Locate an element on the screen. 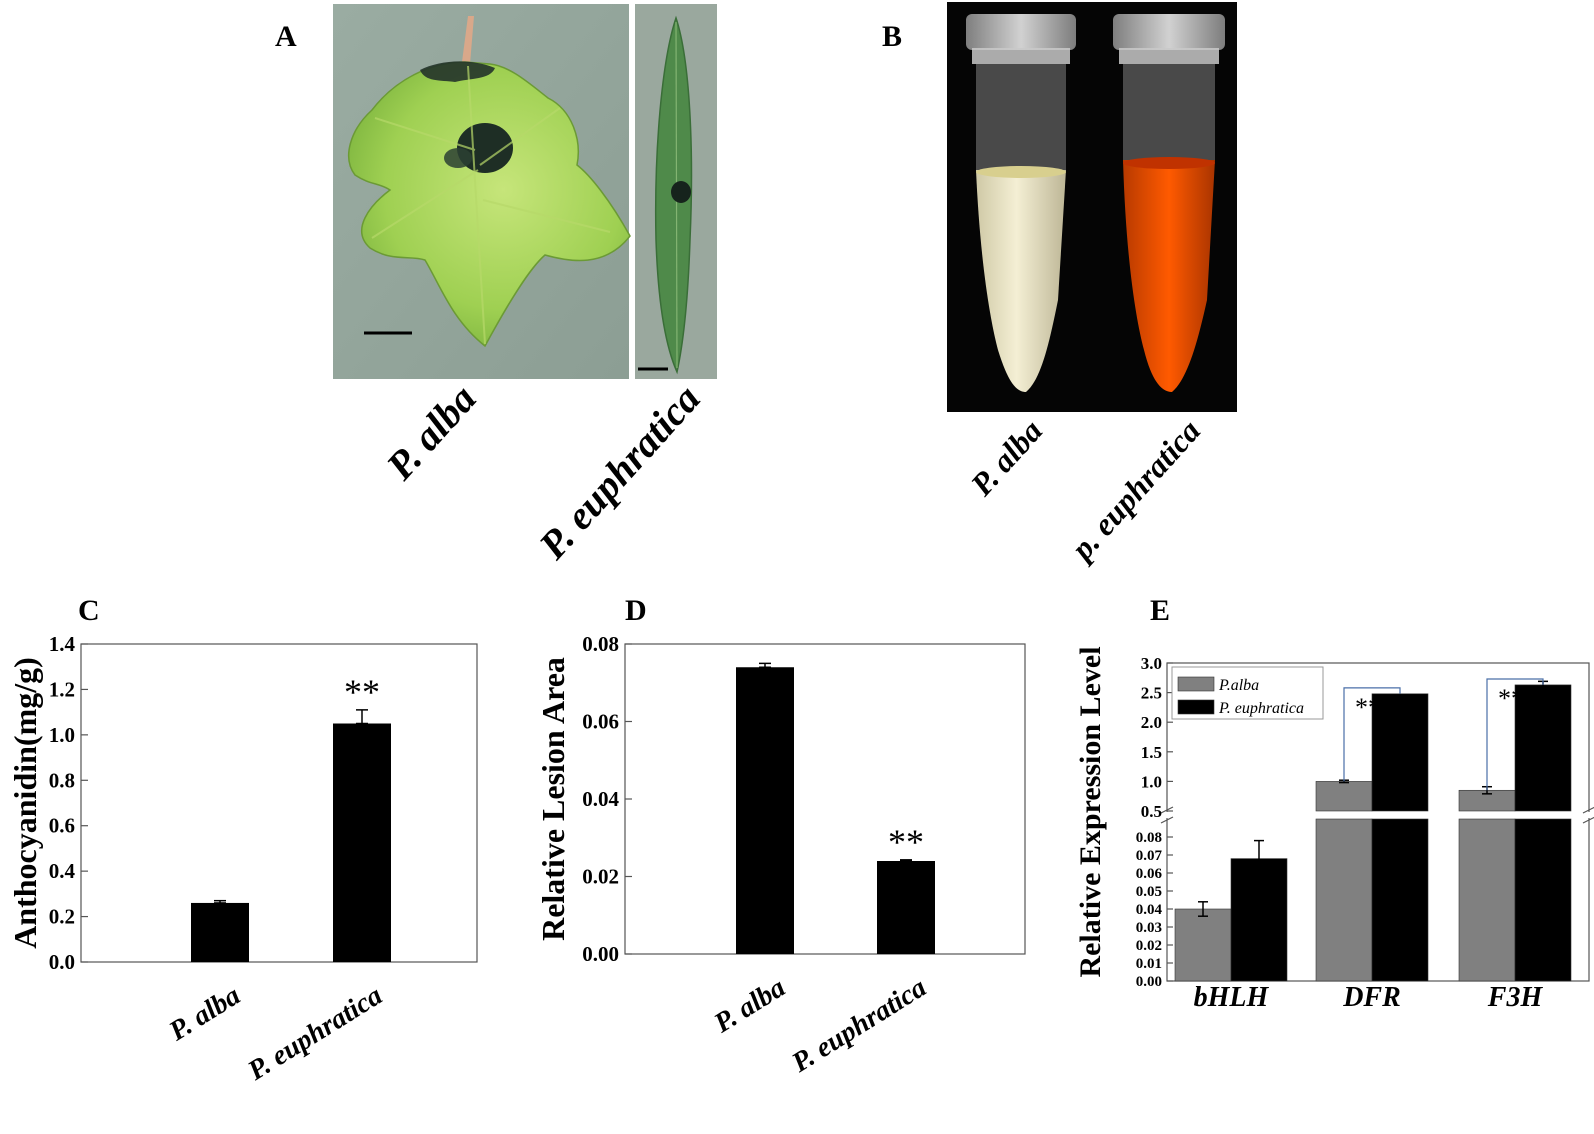 Image resolution: width=1594 pixels, height=1134 pixels. y-axis-label: Relative Lesion Area is located at coordinates (553, 799).